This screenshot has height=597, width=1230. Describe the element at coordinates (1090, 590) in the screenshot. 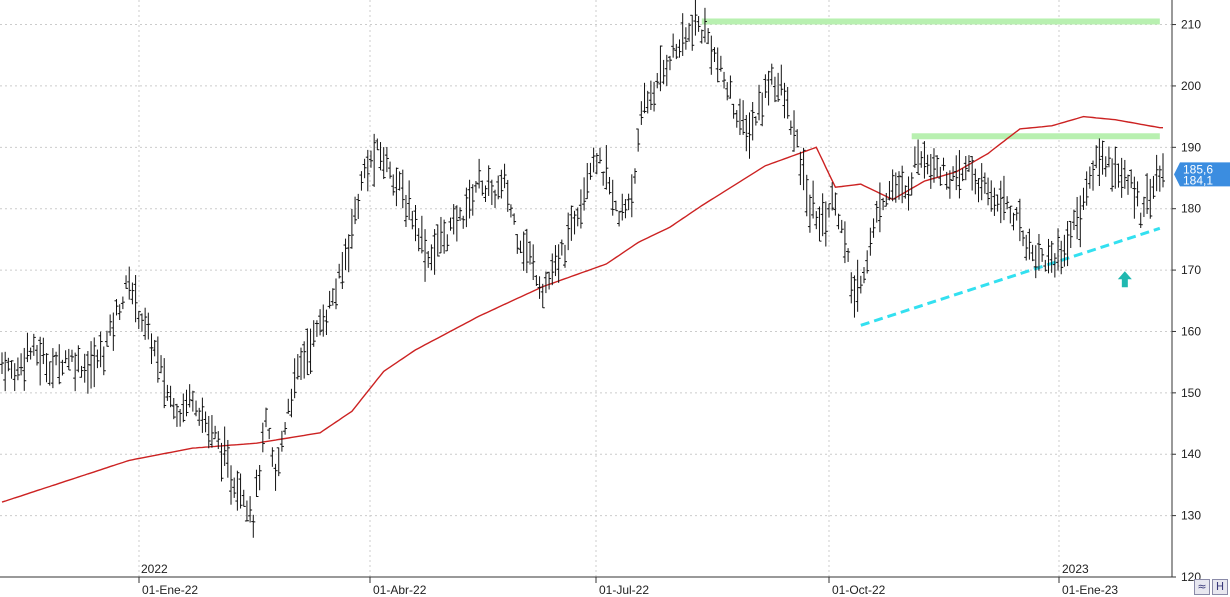

I see `x-tick-label-4: 01-Ene-23` at that location.